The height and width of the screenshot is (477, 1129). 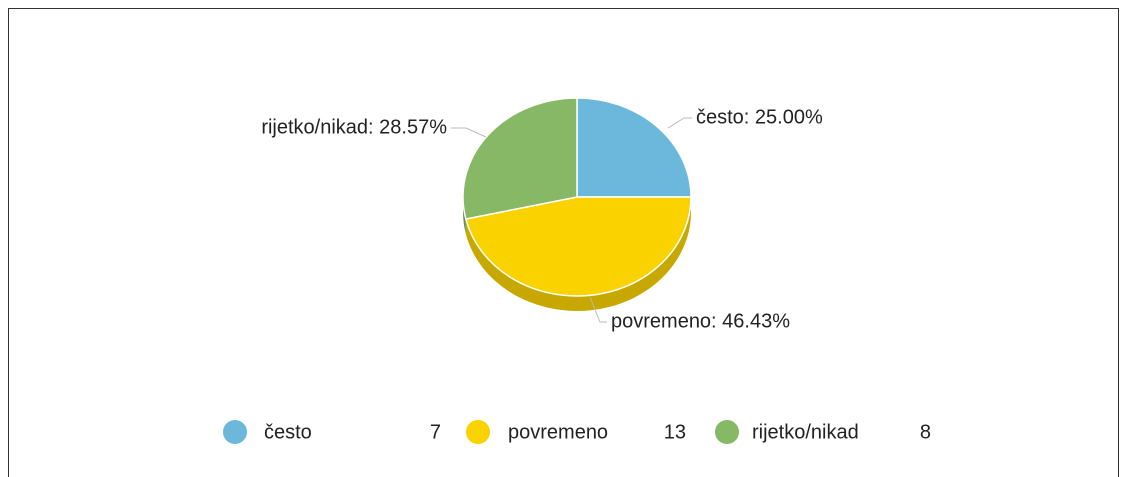 I want to click on slice-label: često: 25.00%, so click(x=759, y=117).